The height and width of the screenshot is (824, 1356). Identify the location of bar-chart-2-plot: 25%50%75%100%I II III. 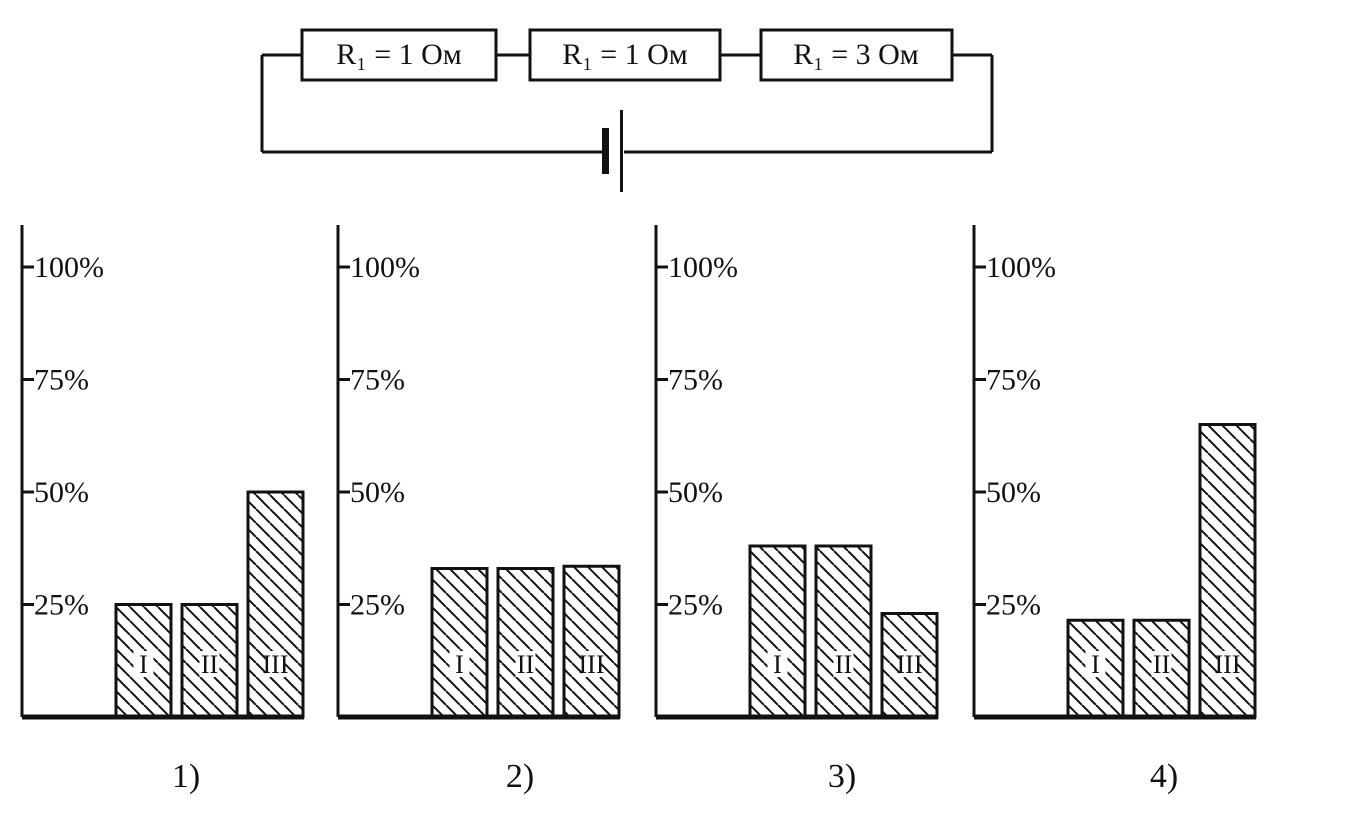
(478, 472).